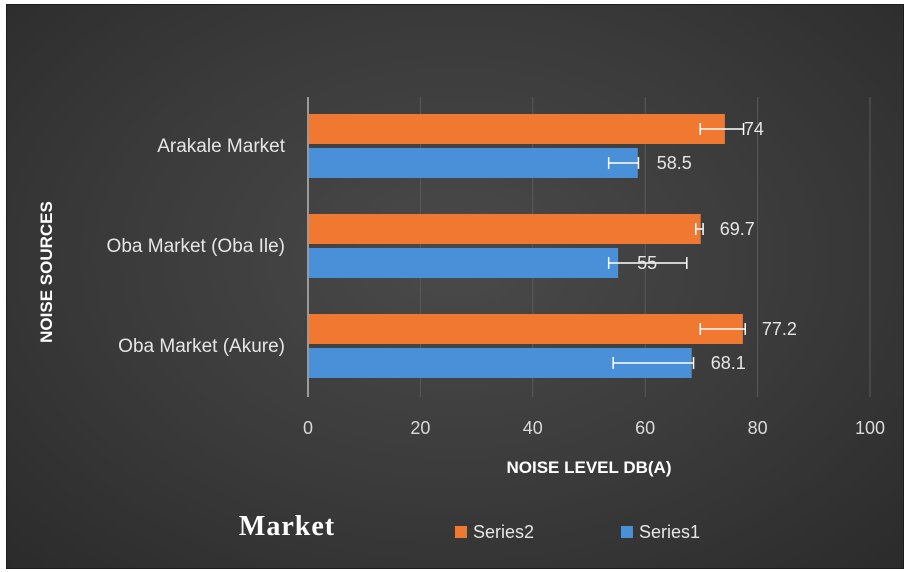 Image resolution: width=907 pixels, height=572 pixels. What do you see at coordinates (728, 363) in the screenshot?
I see `data-label: 68.1` at bounding box center [728, 363].